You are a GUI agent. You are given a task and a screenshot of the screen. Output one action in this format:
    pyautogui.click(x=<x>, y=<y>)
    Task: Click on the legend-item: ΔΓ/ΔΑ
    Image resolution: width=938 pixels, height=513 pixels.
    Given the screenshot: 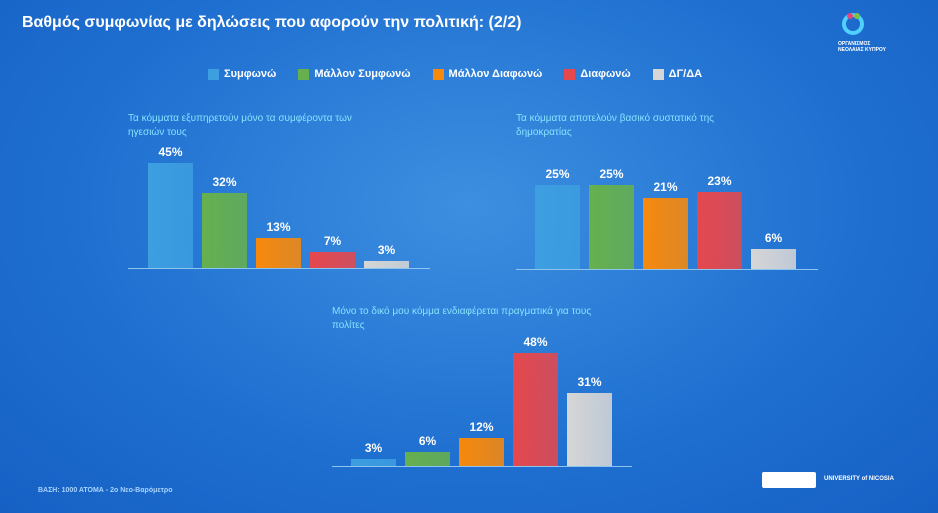 What is the action you would take?
    pyautogui.click(x=677, y=74)
    